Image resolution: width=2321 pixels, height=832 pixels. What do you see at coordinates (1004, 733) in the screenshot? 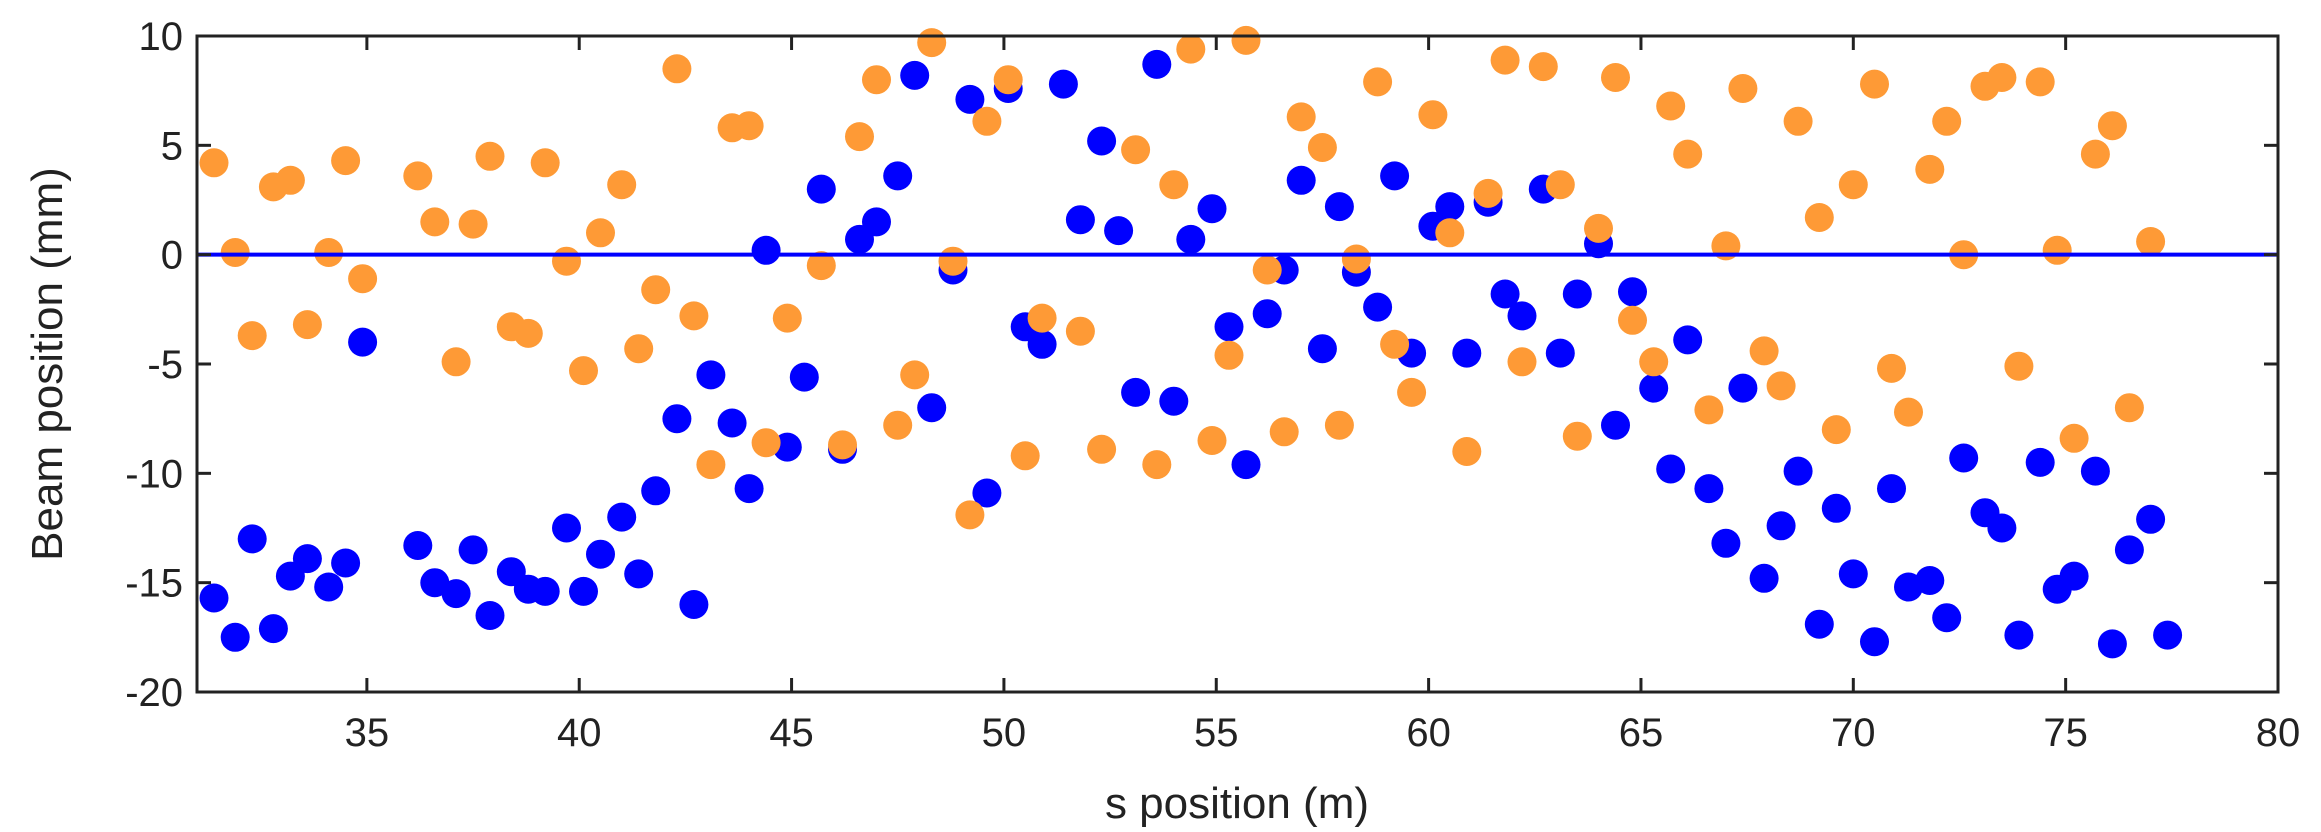
I see `x-tick-label: 50` at bounding box center [1004, 733].